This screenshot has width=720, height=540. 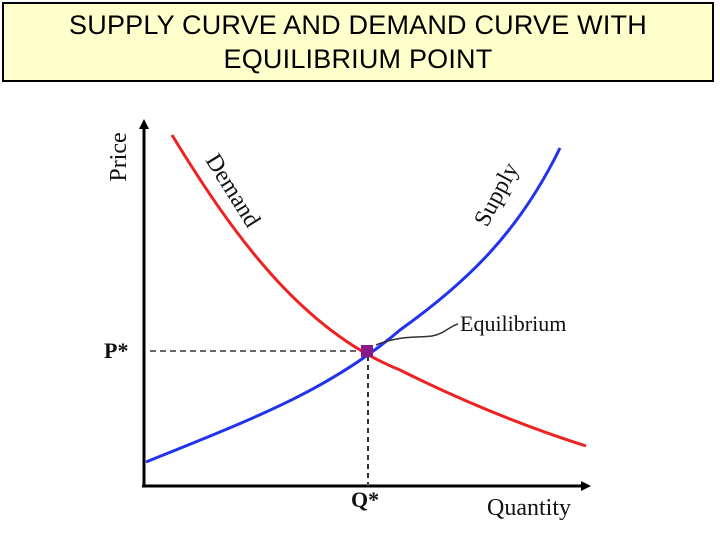 What do you see at coordinates (116, 350) in the screenshot?
I see `price-equilibrium-label: P*` at bounding box center [116, 350].